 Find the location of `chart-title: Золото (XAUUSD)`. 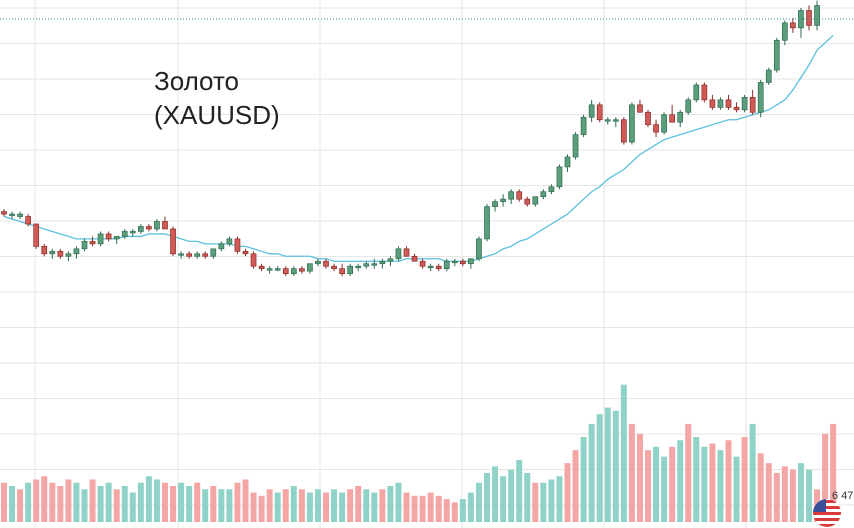

chart-title: Золото (XAUUSD) is located at coordinates (217, 98).